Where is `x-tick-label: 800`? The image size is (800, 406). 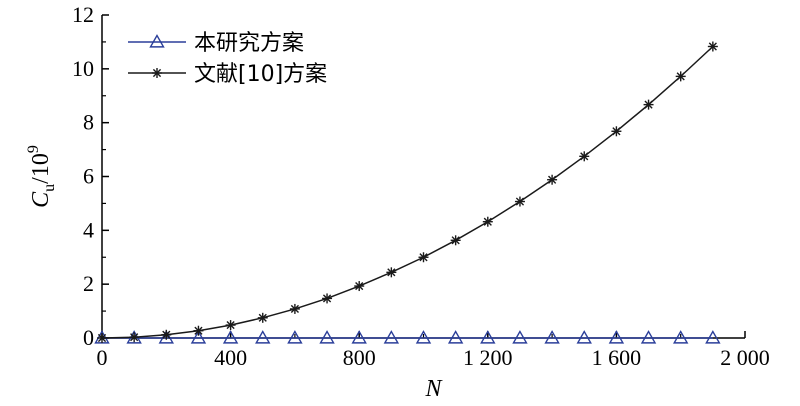
x-tick-label: 800 is located at coordinates (359, 357).